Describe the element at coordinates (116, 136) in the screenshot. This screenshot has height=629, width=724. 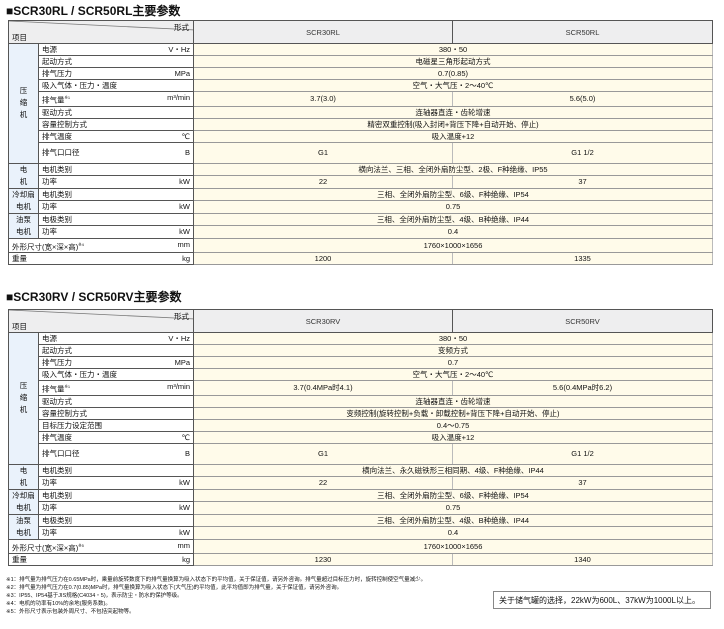
I see `row-label: 排气温度 ℃` at that location.